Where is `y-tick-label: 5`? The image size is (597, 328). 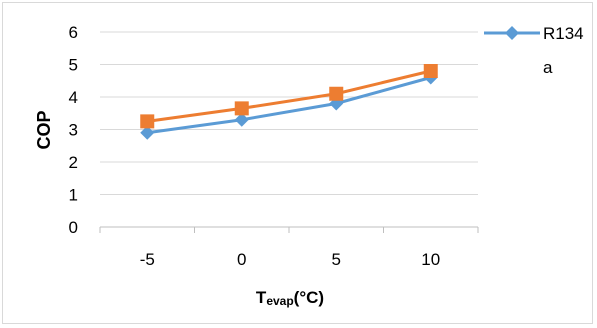
y-tick-label: 5 is located at coordinates (73, 65).